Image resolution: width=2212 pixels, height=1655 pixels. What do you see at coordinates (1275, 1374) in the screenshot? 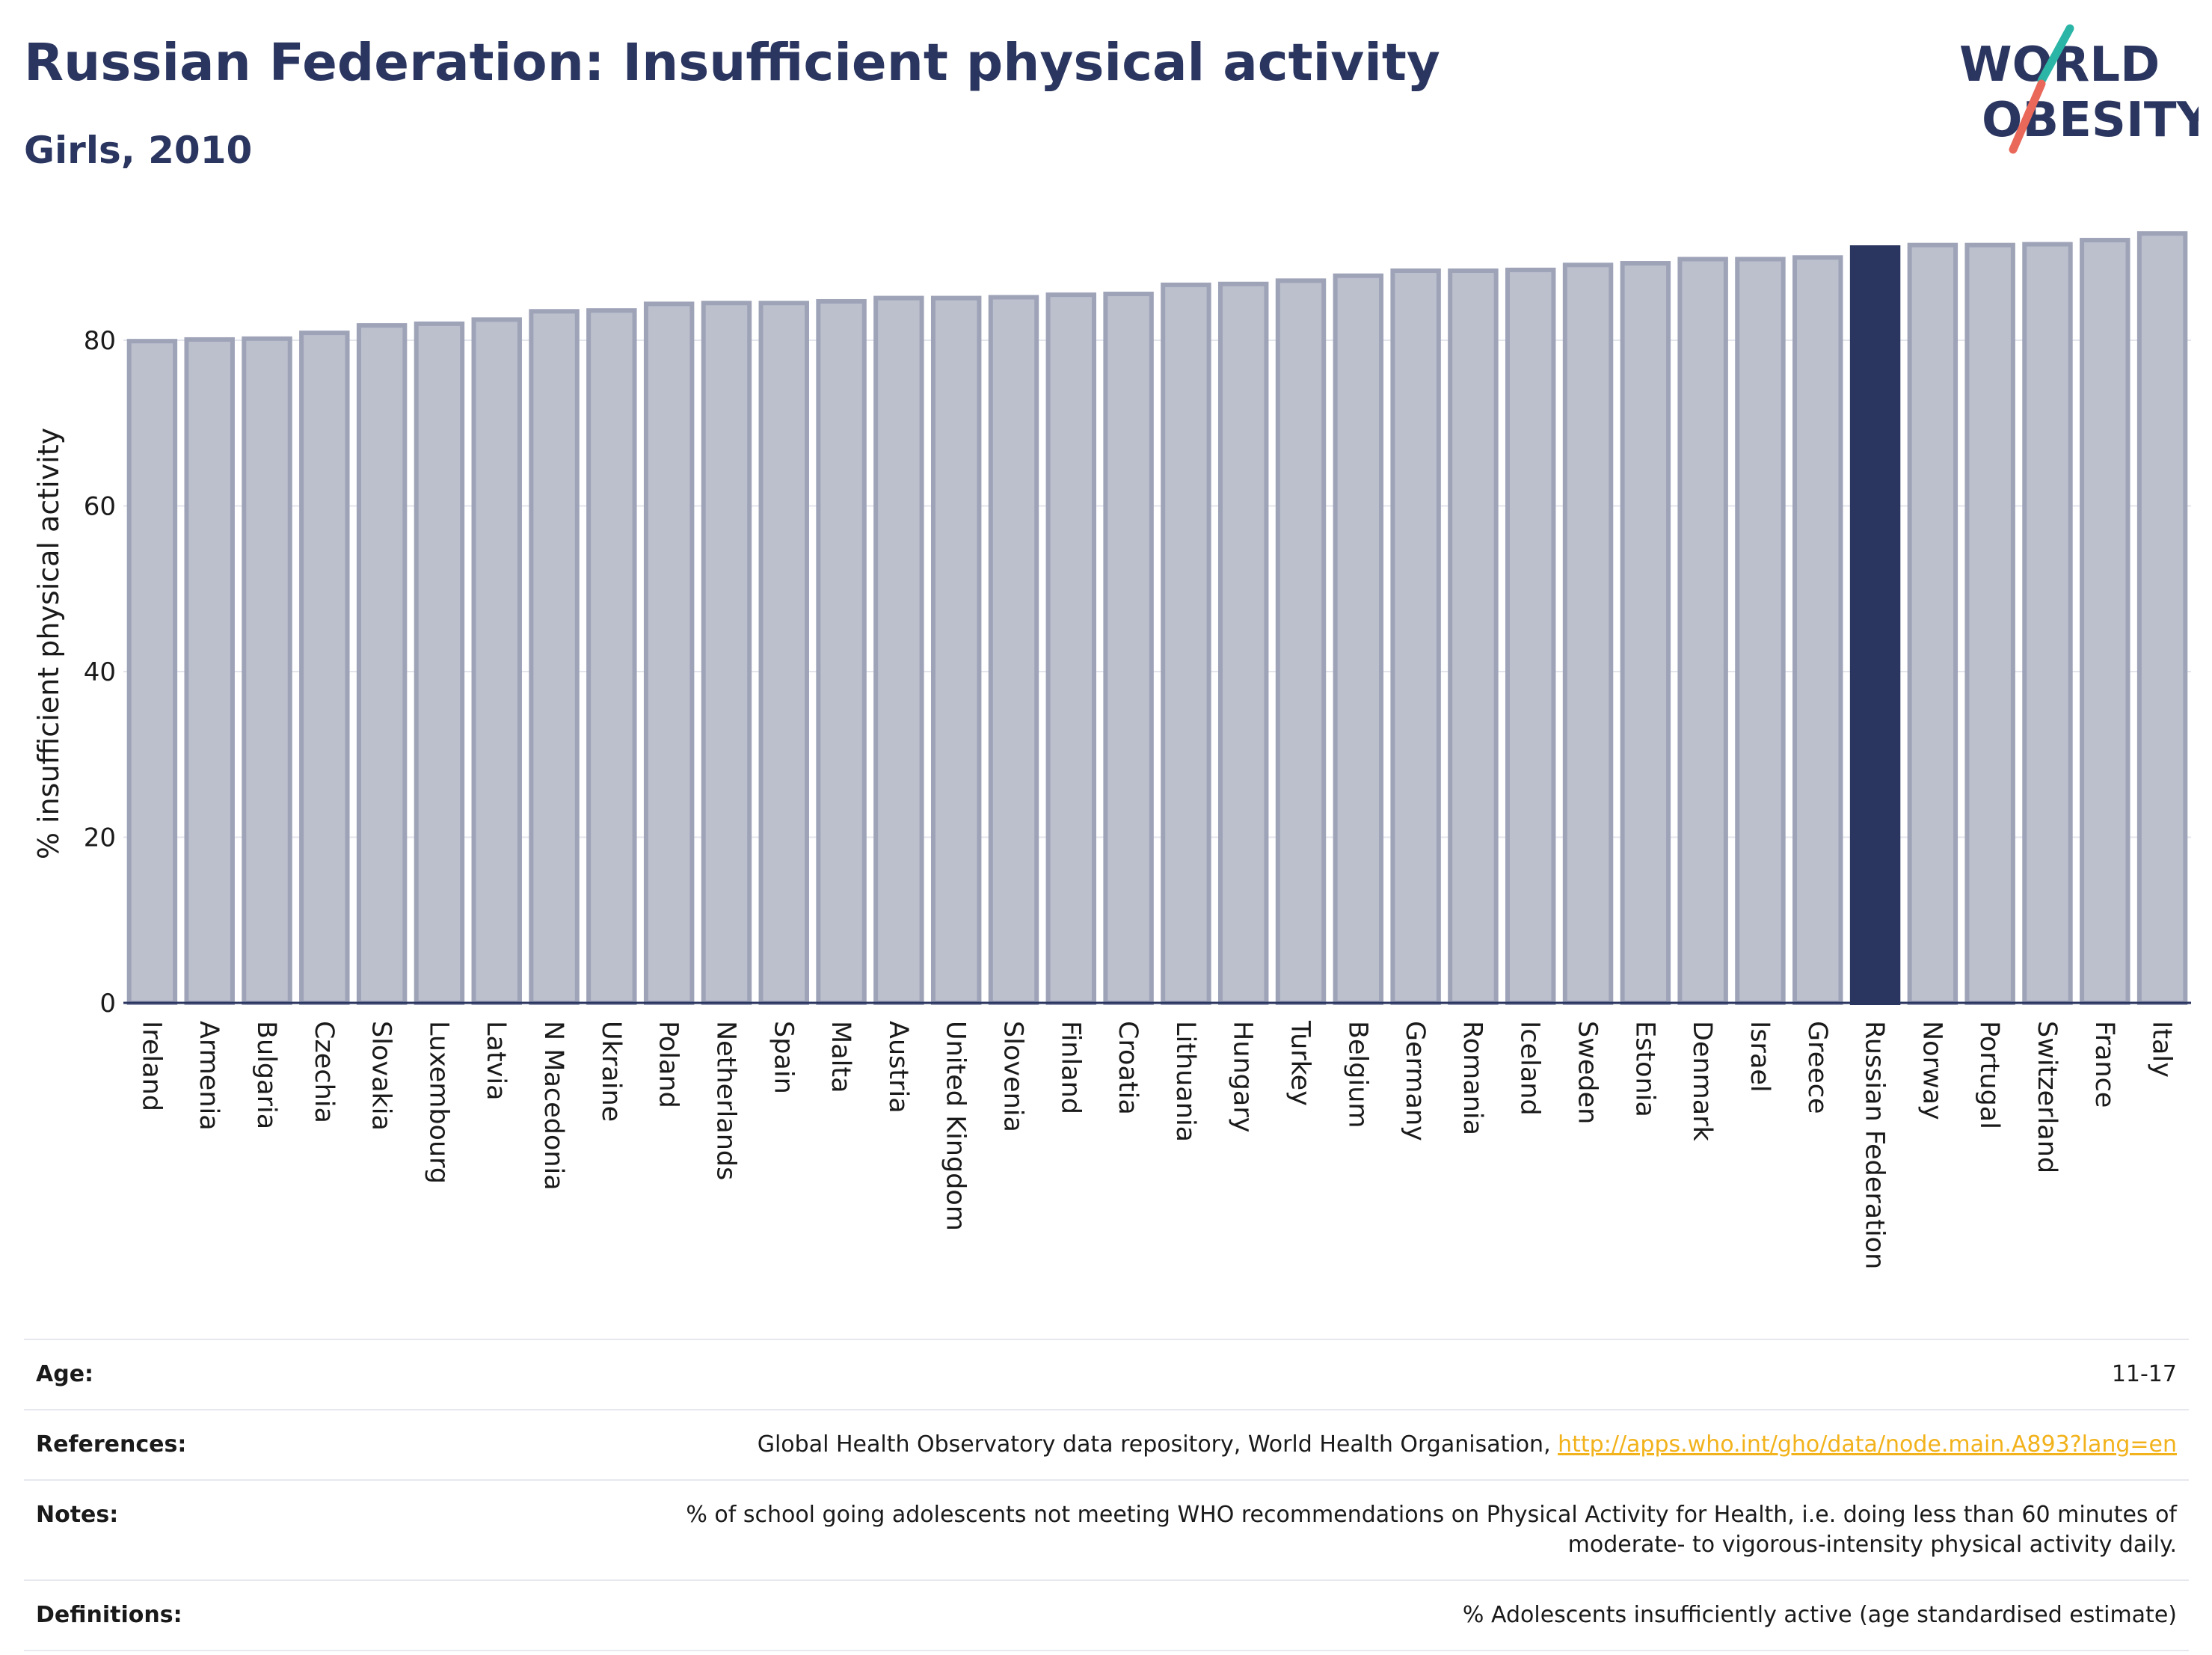
I see `age-value: 11-17` at bounding box center [1275, 1374].